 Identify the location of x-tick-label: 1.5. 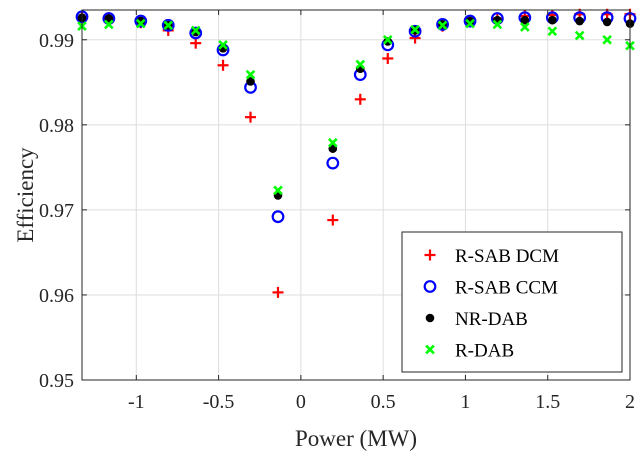
(547, 402).